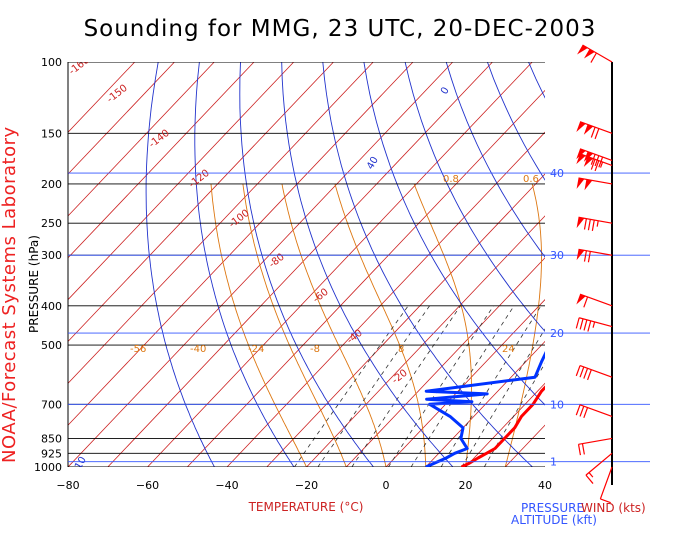 Image resolution: width=683 pixels, height=537 pixels. I want to click on wind-profile, so click(594, 274).